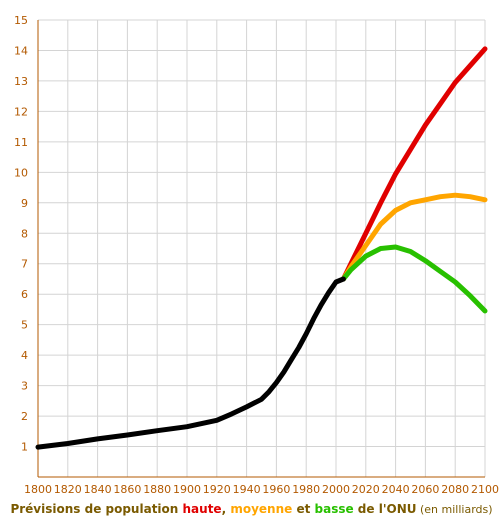 Image resolution: width=503 pixels, height=528 pixels. I want to click on x-tick-label: 1800, so click(38, 489).